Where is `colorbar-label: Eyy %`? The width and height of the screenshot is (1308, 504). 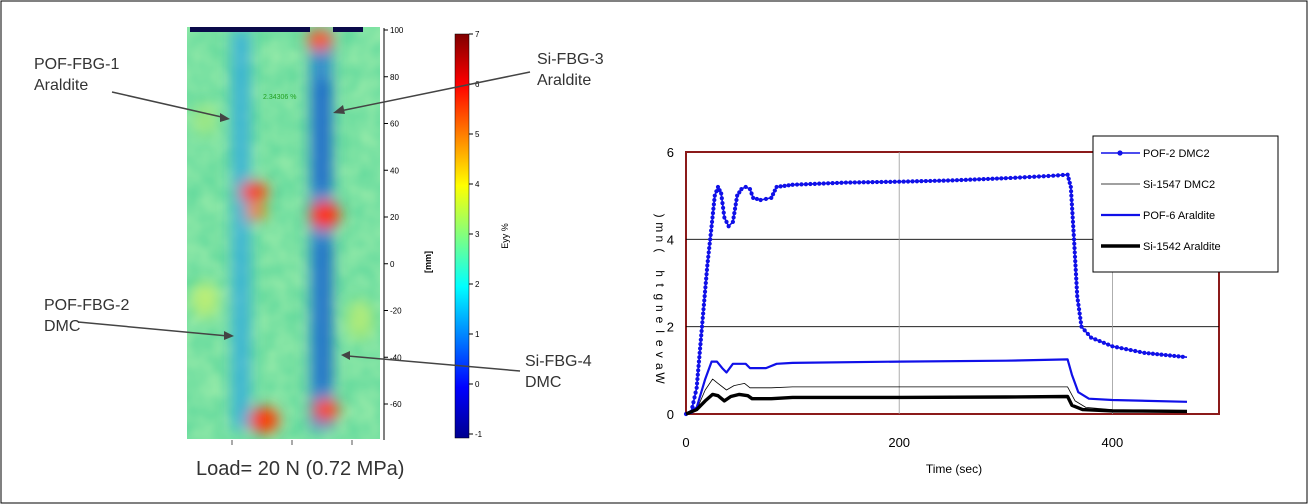
colorbar-label: Eyy % is located at coordinates (505, 236).